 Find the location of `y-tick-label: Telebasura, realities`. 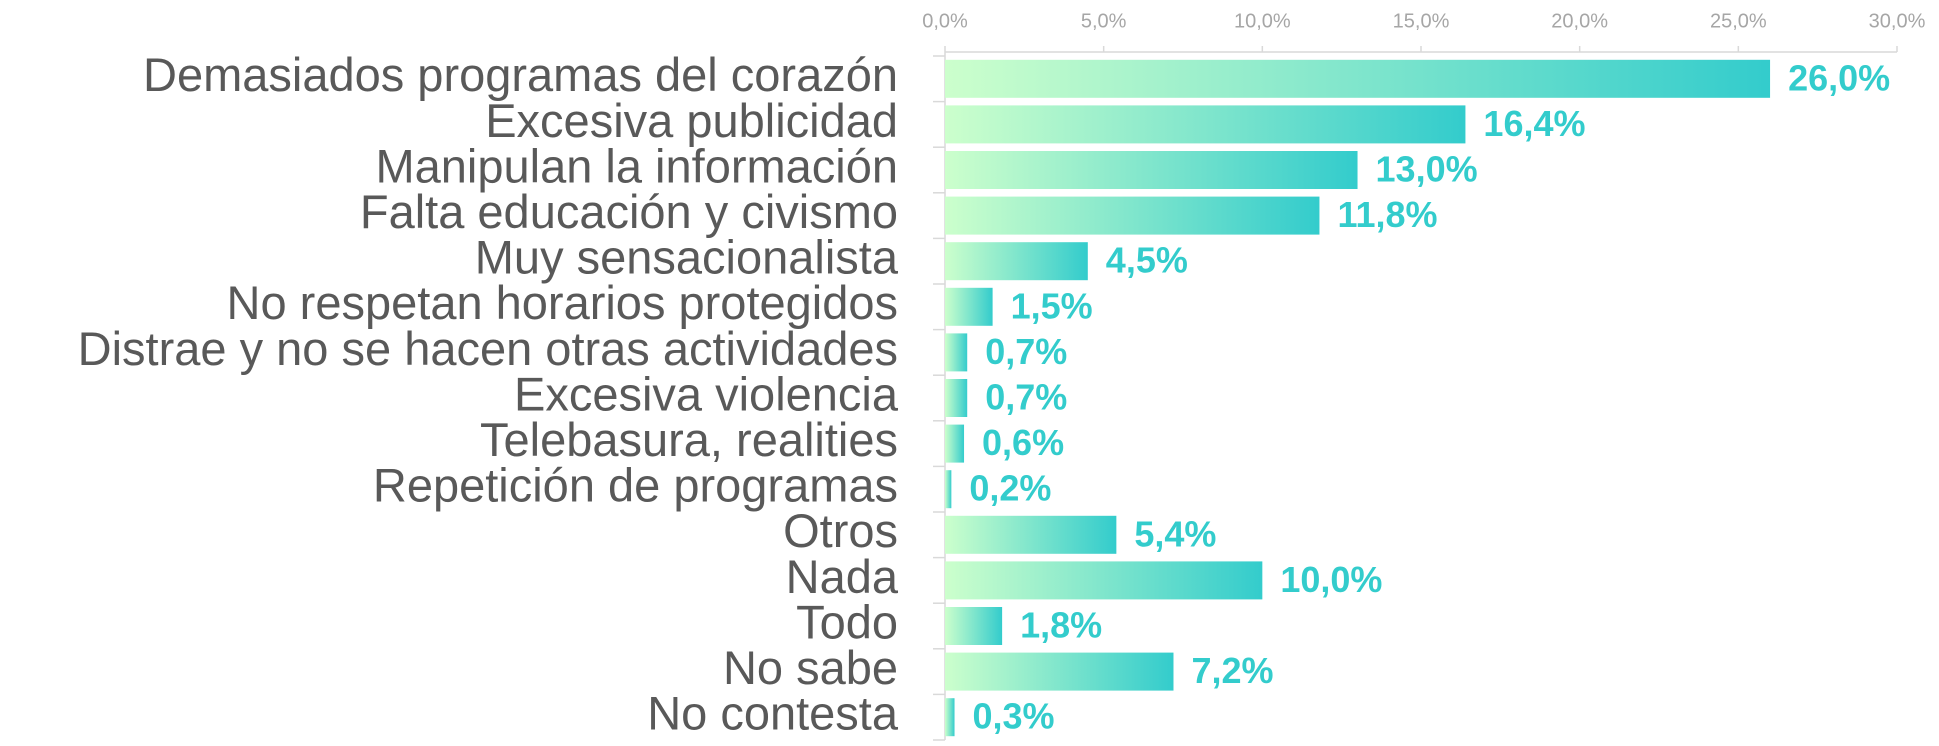

y-tick-label: Telebasura, realities is located at coordinates (689, 439).